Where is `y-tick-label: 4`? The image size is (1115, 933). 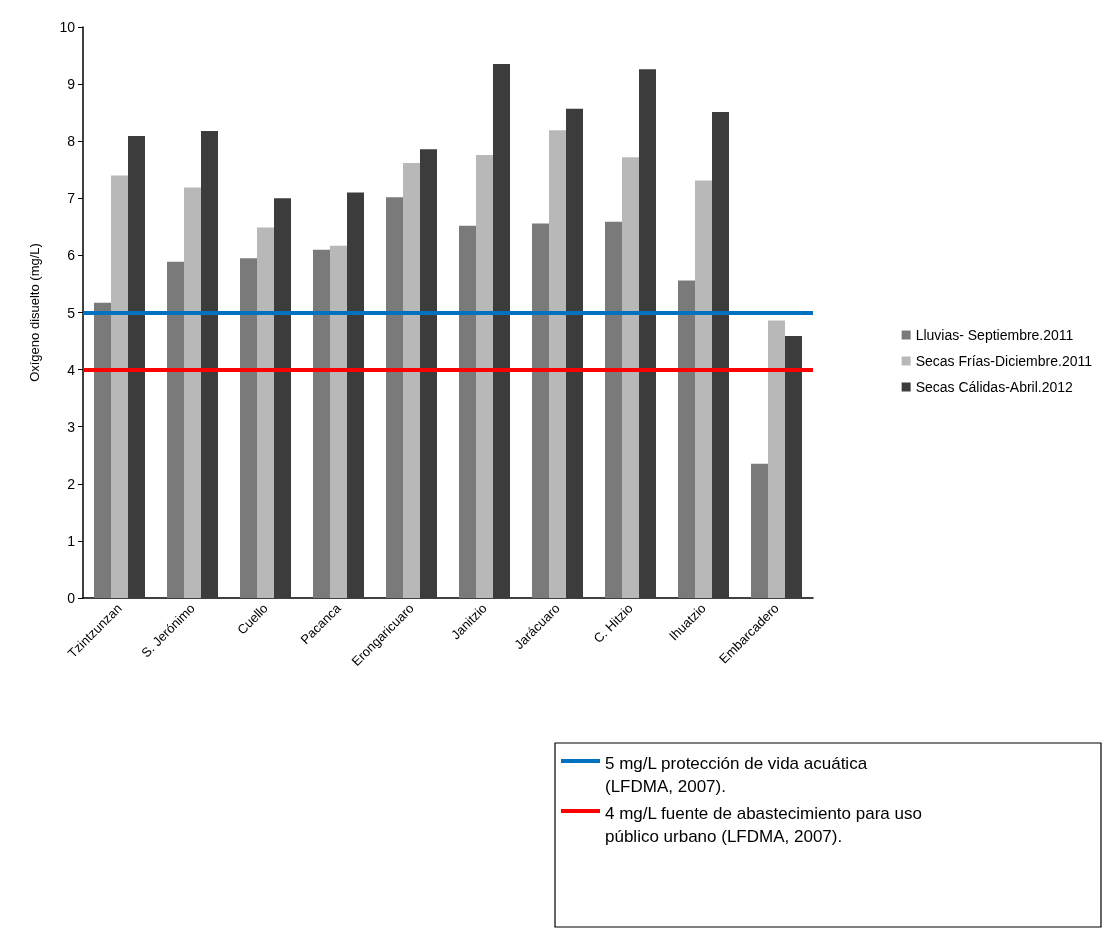 y-tick-label: 4 is located at coordinates (71, 369).